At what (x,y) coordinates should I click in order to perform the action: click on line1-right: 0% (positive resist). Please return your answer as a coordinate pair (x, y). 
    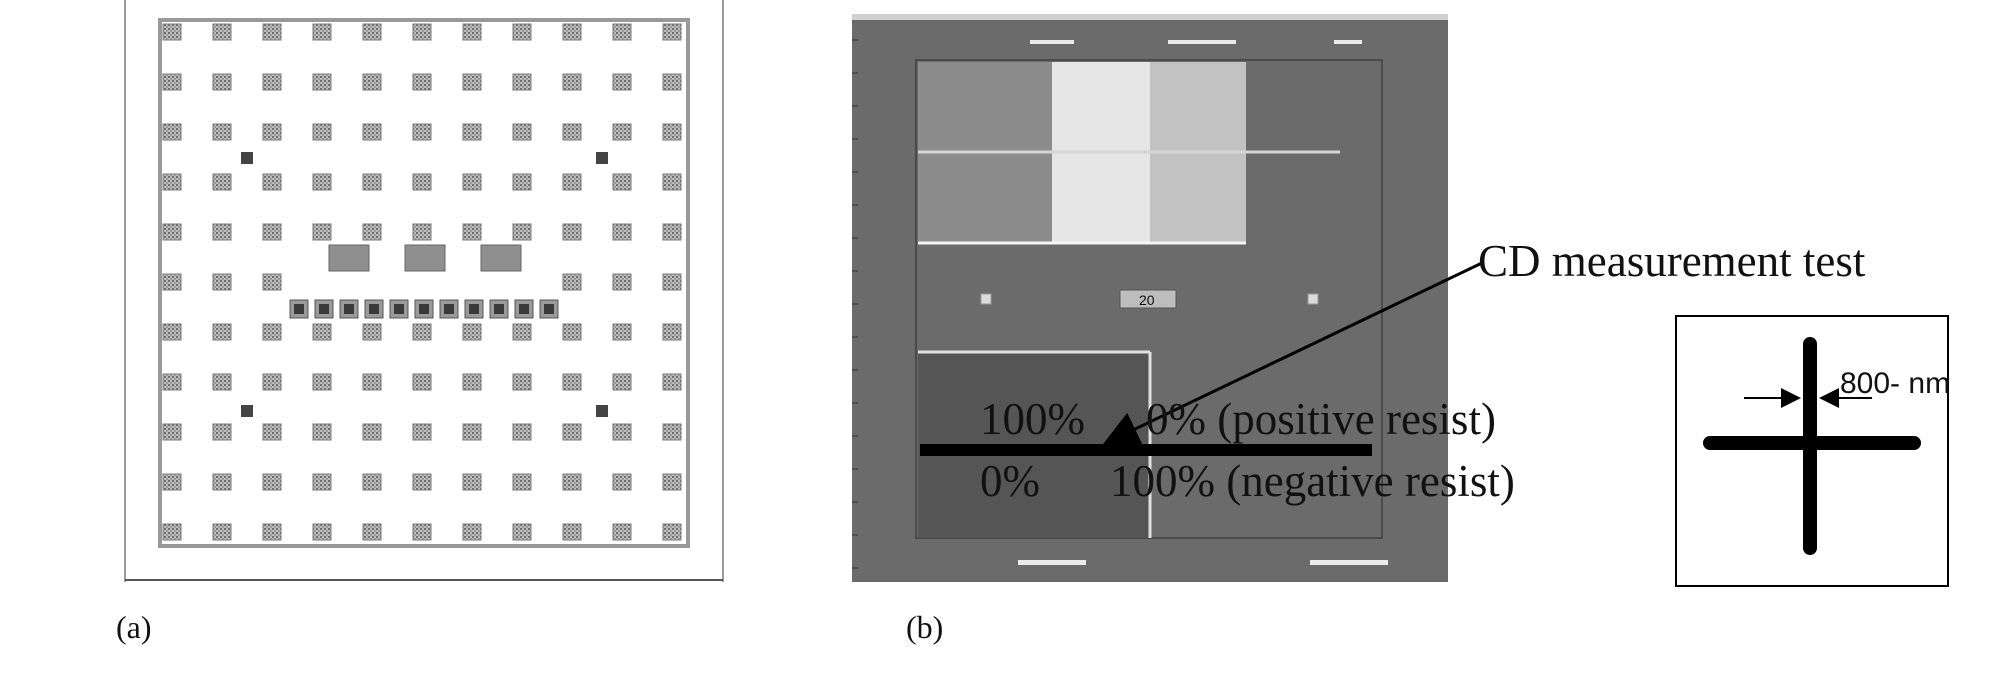
    Looking at the image, I should click on (1321, 419).